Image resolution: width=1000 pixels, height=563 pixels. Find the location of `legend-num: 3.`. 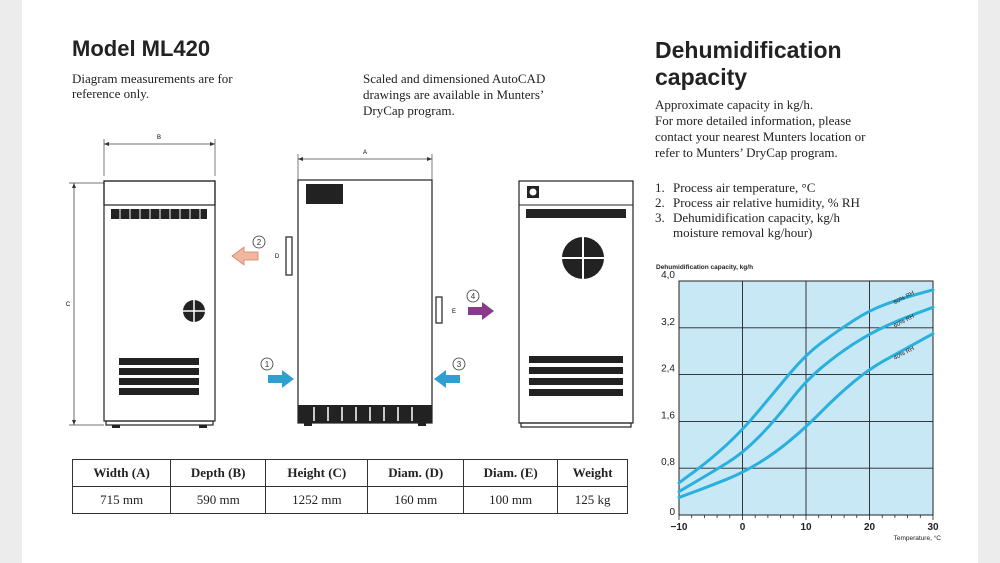

legend-num: 3. is located at coordinates (660, 217).